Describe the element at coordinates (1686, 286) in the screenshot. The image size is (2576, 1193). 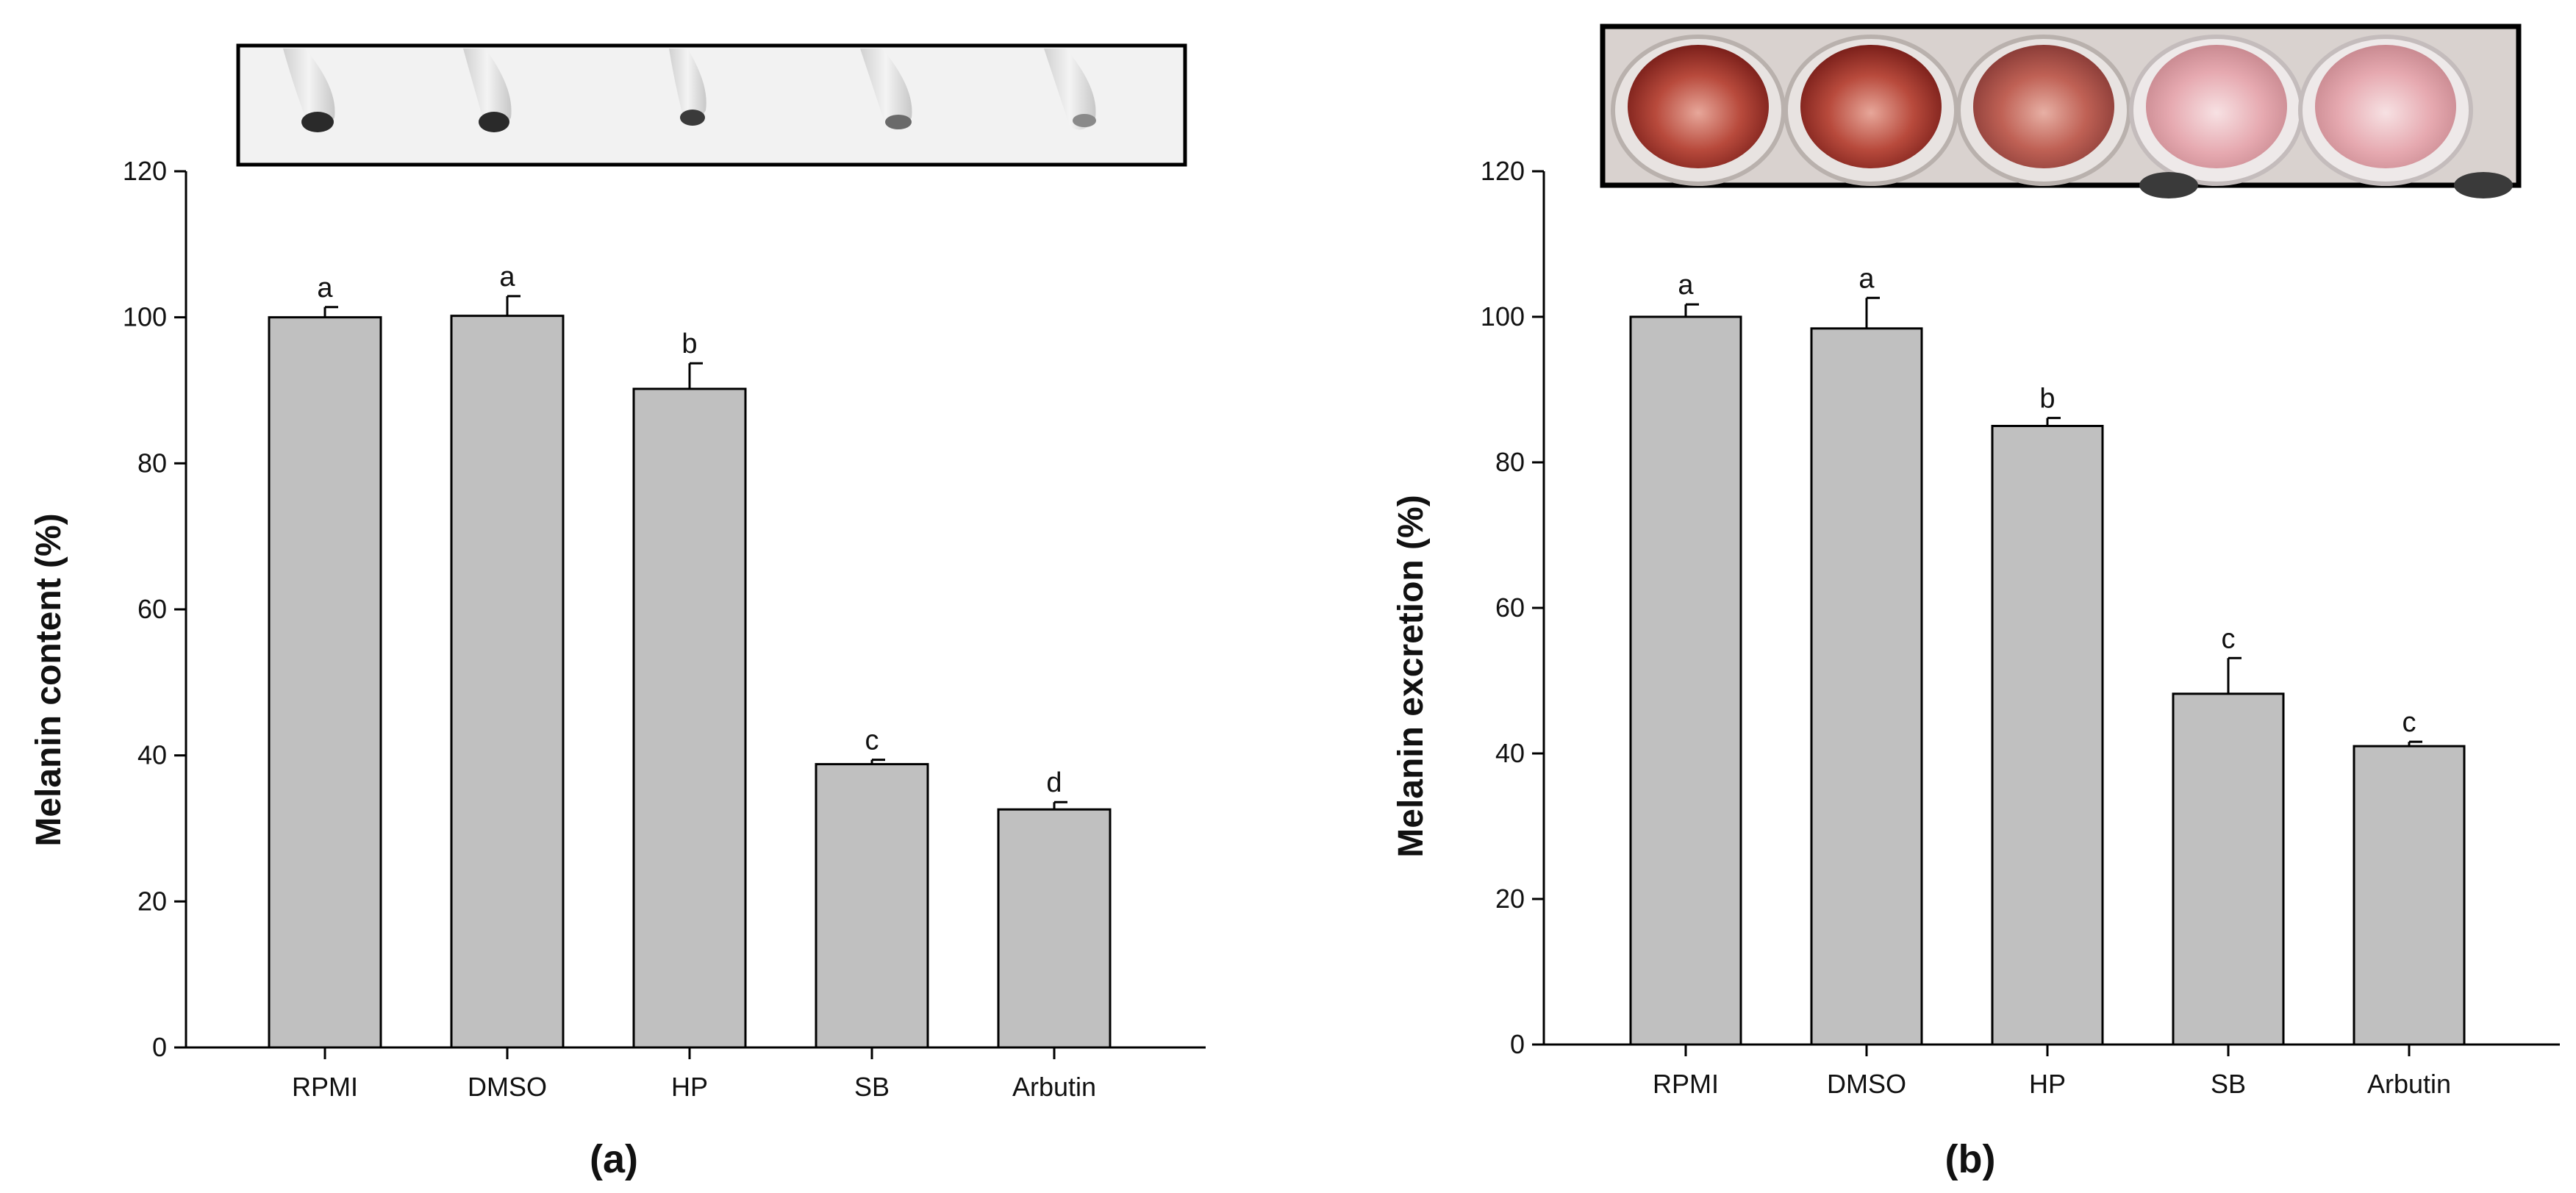
I see `panel-b-significance-rpmi: a` at that location.